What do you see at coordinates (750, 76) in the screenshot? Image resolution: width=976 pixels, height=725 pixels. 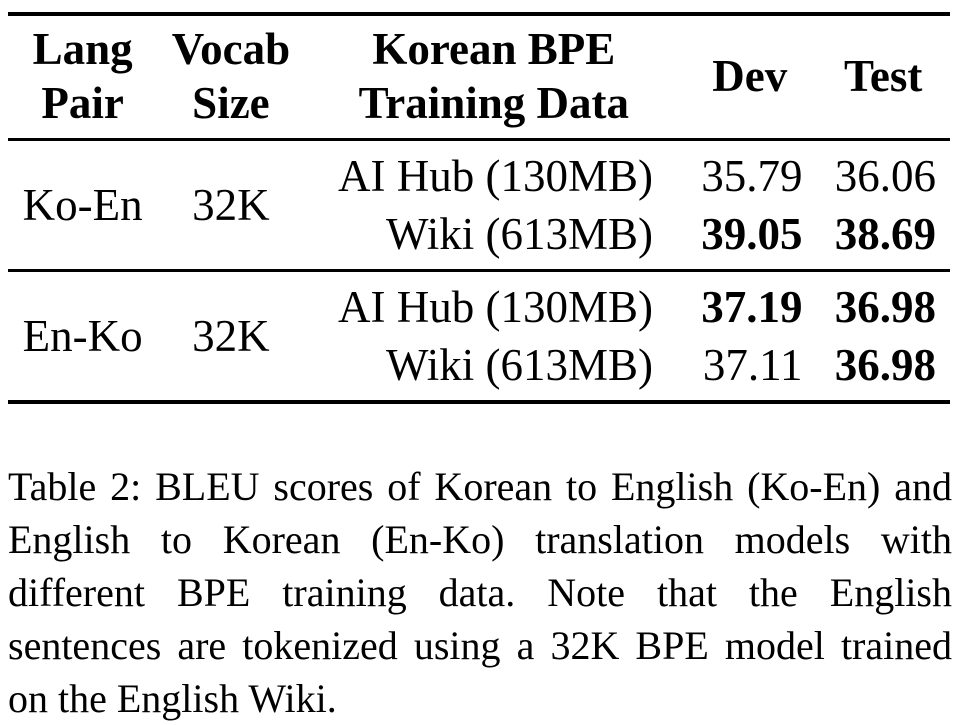 I see `header-dev: Dev` at bounding box center [750, 76].